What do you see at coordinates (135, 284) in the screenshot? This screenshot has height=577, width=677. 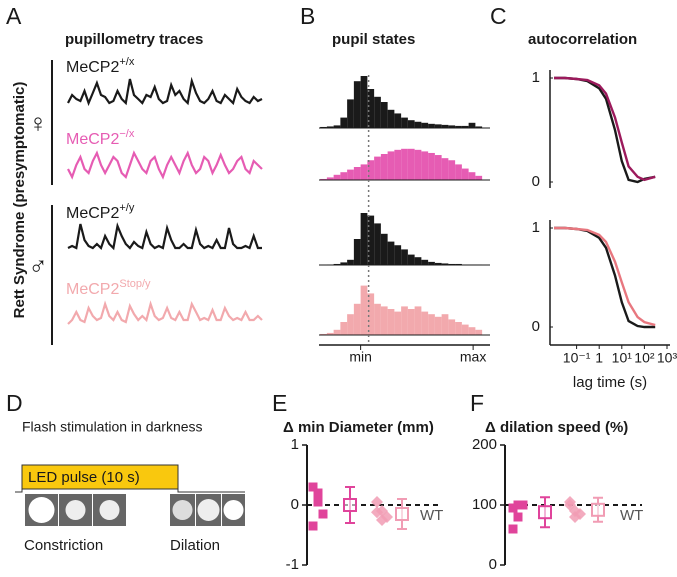 I see `genotype-sup: Stop/y` at bounding box center [135, 284].